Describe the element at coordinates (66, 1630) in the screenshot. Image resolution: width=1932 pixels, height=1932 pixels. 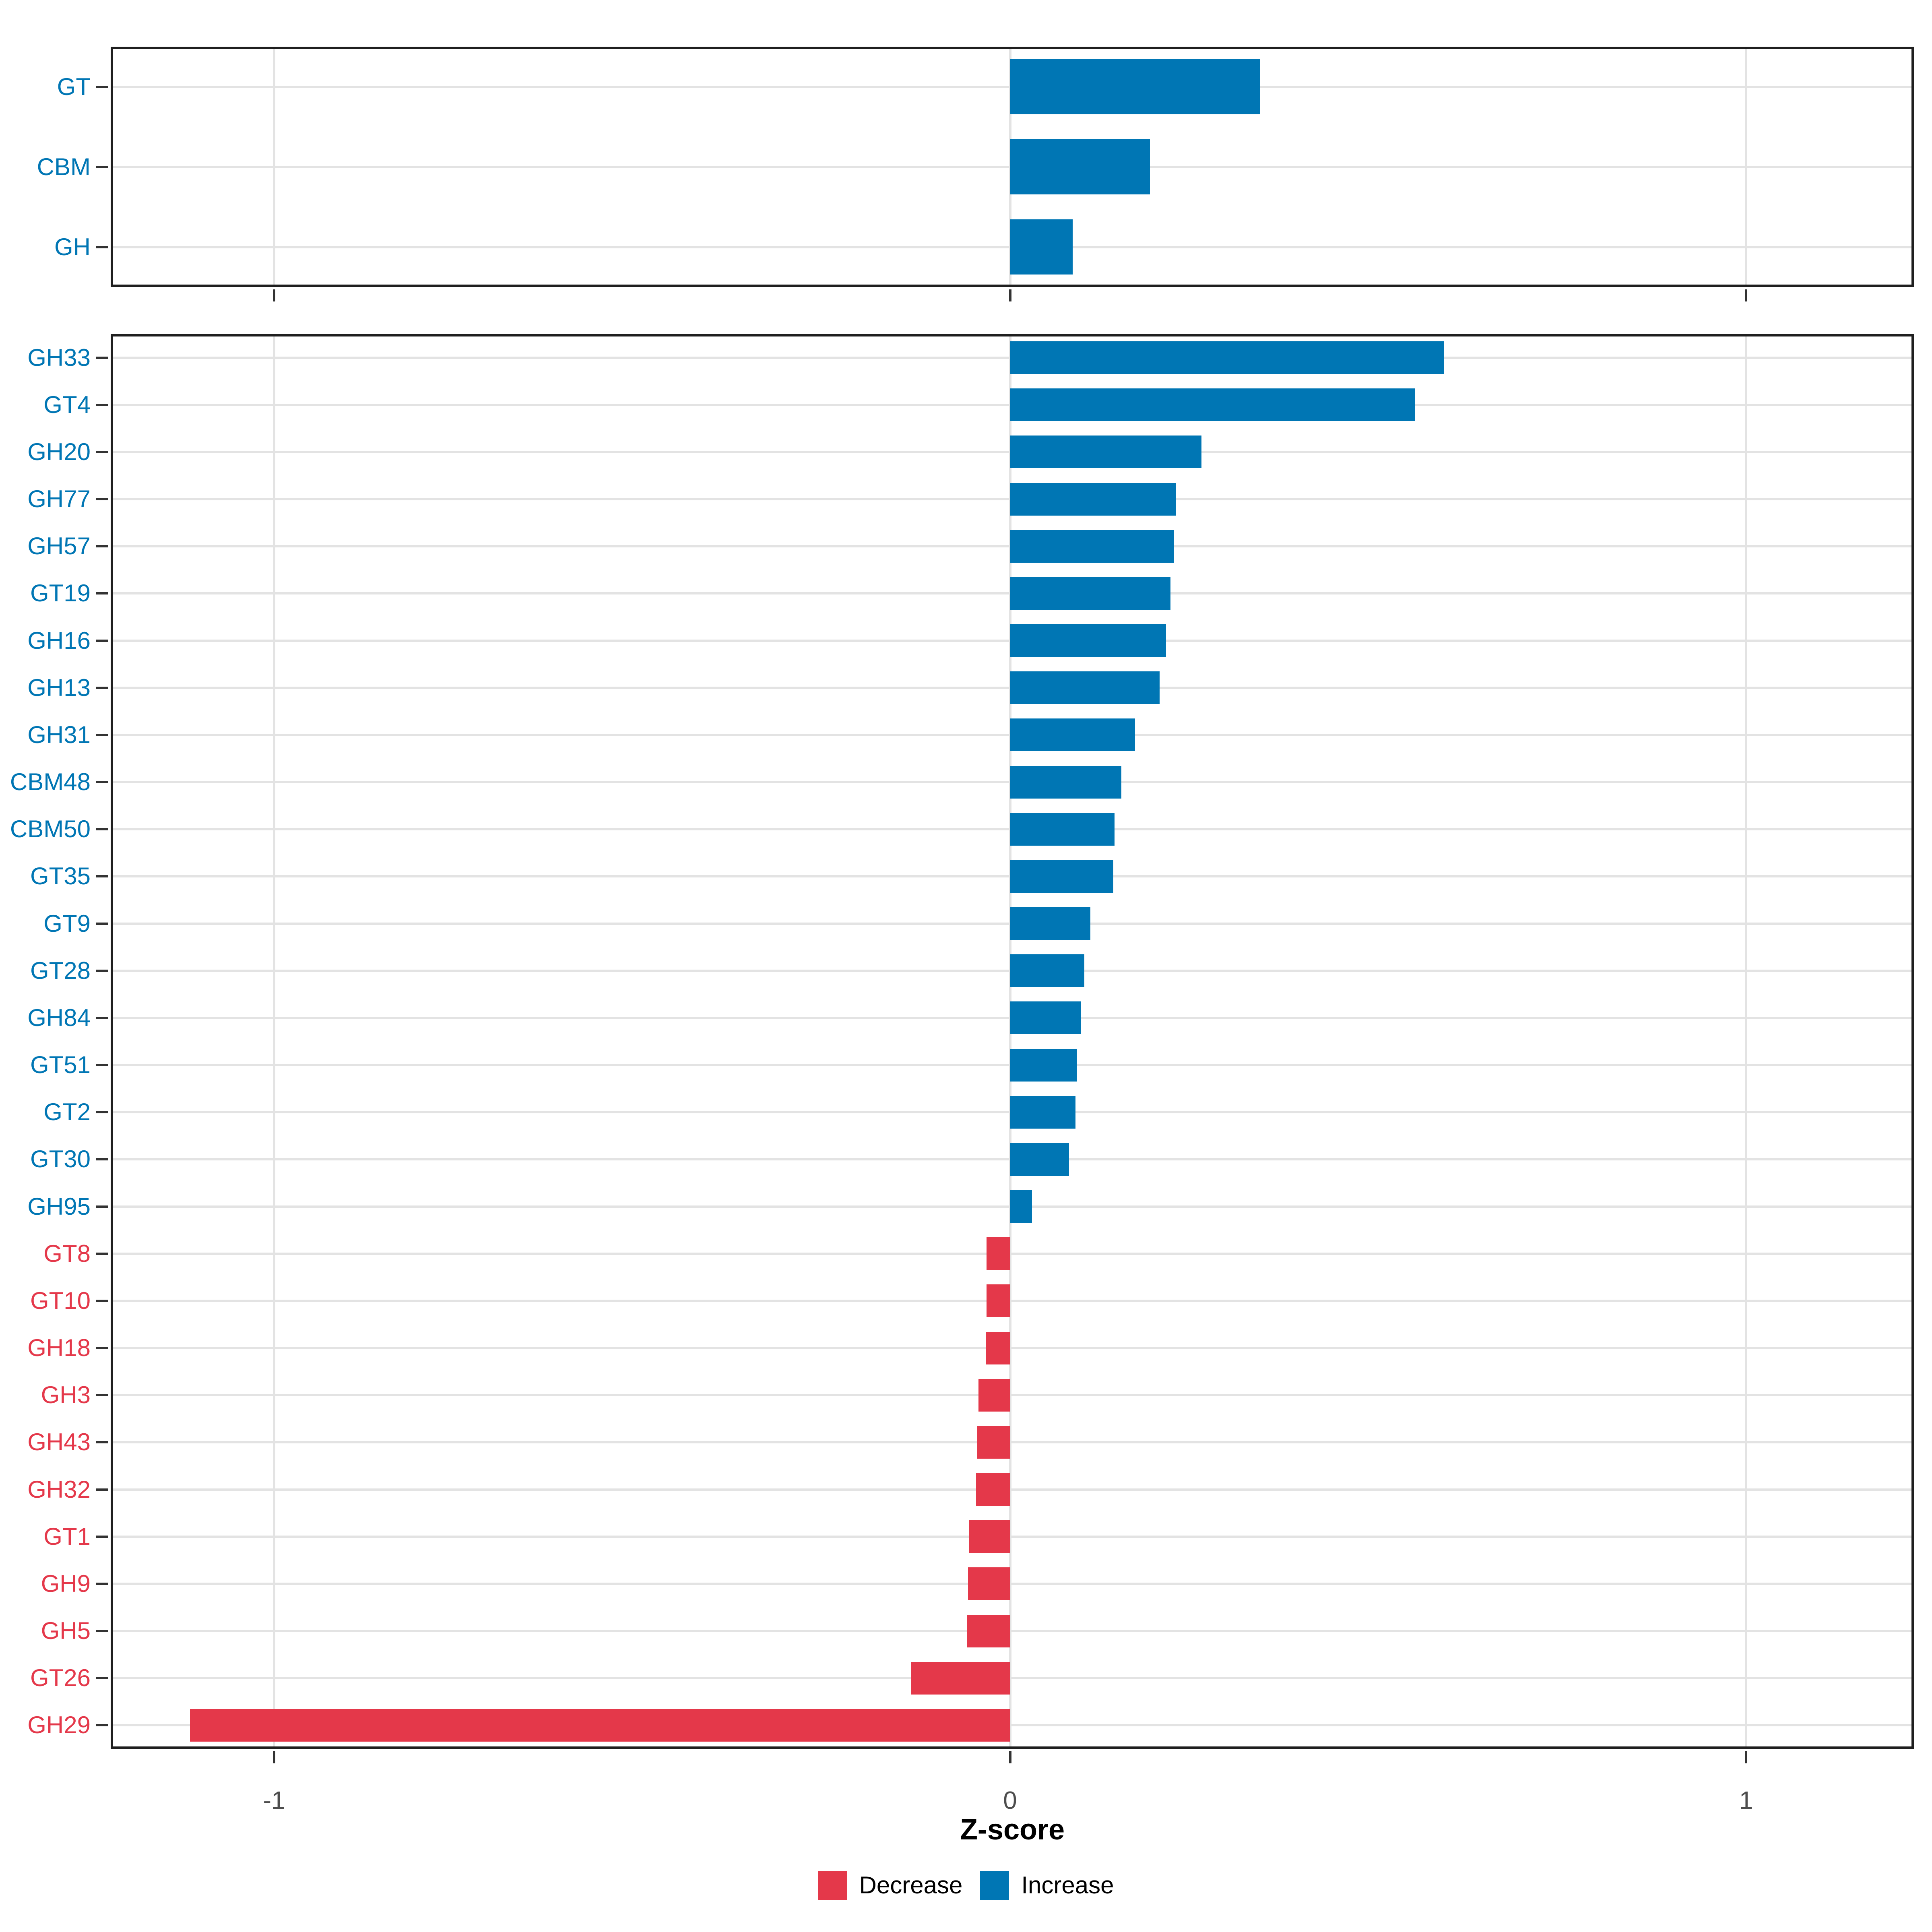
I see `y-axis-label-GH5: GH5` at that location.